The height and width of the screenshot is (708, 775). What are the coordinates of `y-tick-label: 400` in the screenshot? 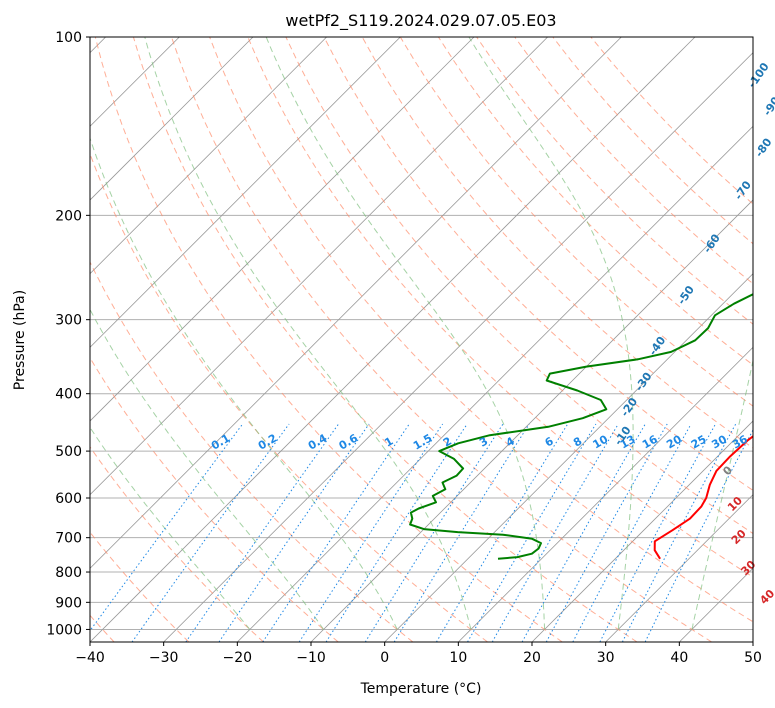 It's located at (68, 395).